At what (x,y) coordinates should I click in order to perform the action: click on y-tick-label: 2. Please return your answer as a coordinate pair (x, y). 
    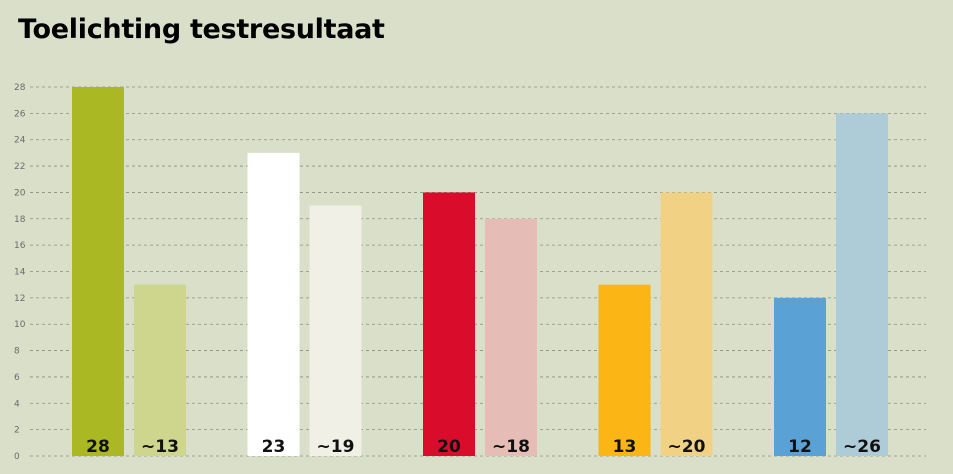
    Looking at the image, I should click on (17, 431).